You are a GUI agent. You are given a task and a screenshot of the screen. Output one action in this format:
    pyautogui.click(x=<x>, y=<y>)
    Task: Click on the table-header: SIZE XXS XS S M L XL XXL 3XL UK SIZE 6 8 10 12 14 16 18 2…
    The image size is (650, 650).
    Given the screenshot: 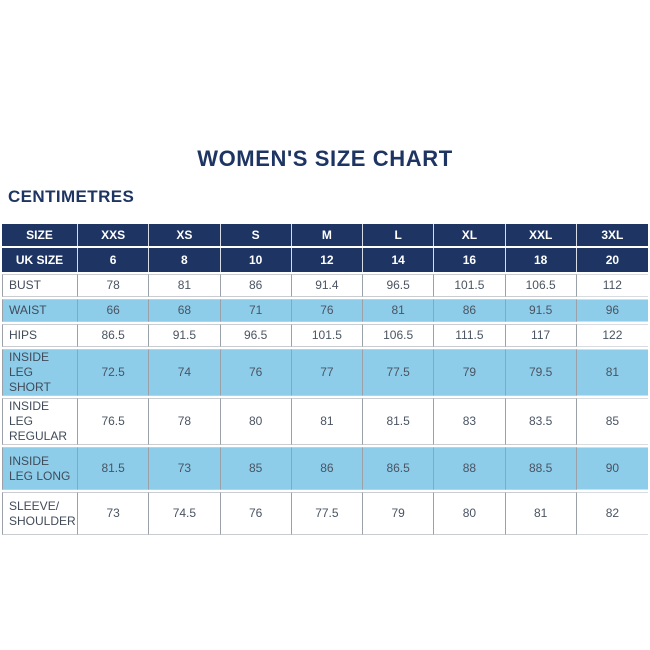 What is the action you would take?
    pyautogui.click(x=325, y=248)
    